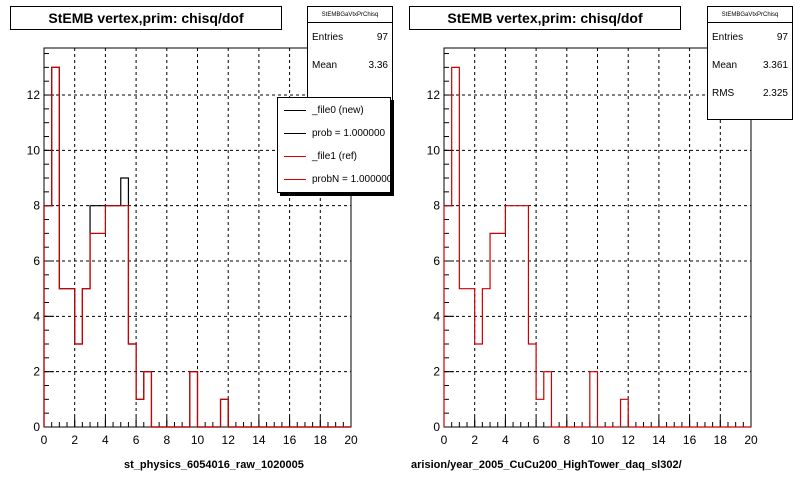  Describe the element at coordinates (349, 133) in the screenshot. I see `legend-label: prob = 1.000000` at that location.